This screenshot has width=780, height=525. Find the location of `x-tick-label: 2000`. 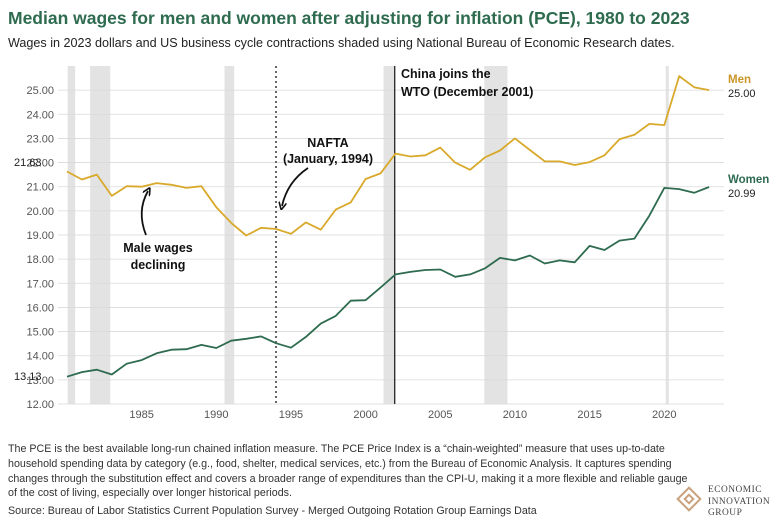

x-tick-label: 2000 is located at coordinates (365, 415).